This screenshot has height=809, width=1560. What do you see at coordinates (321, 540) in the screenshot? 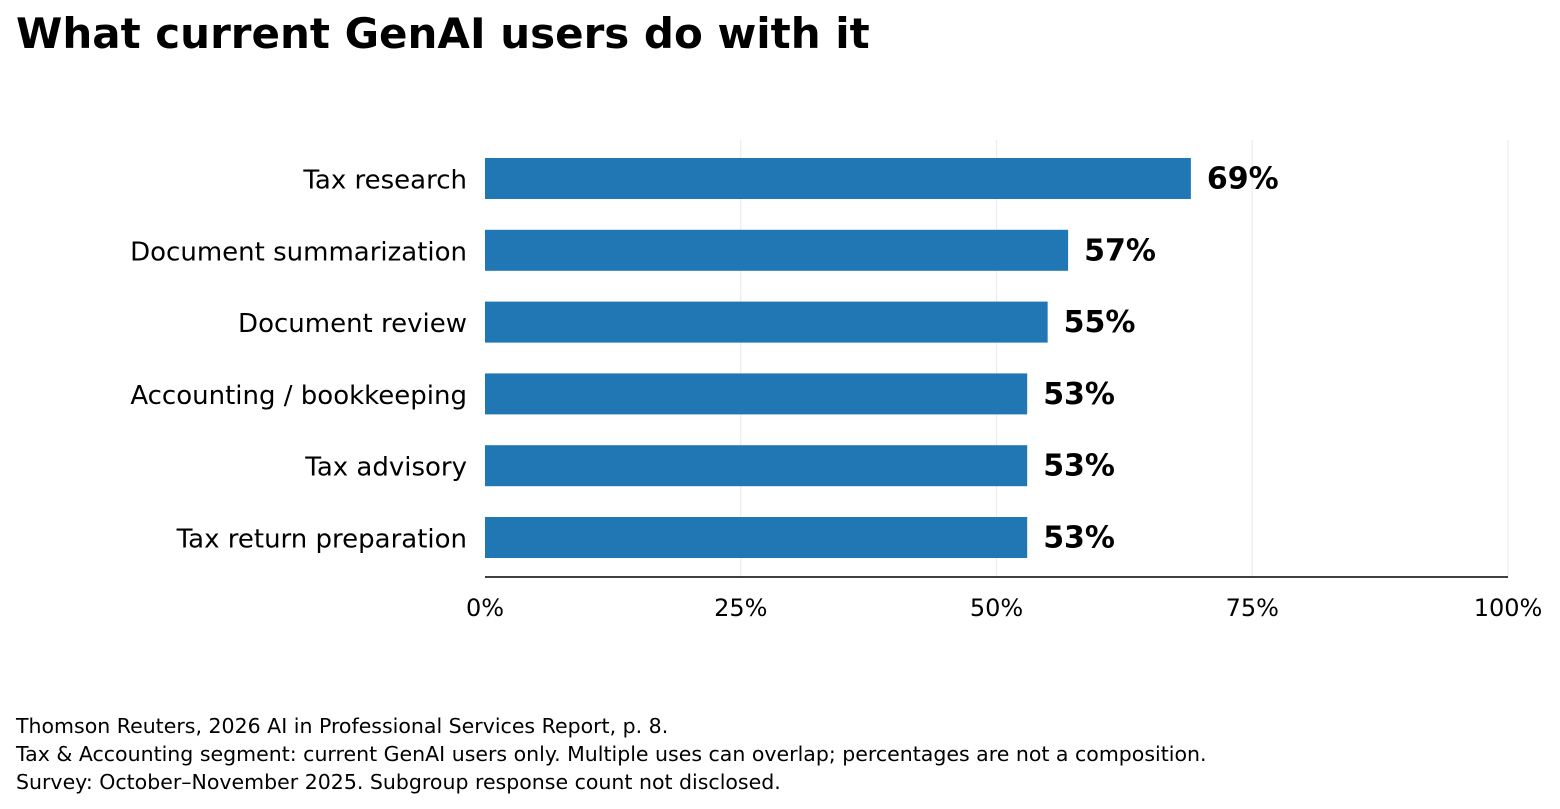
I see `category-label-5: Tax return preparation` at bounding box center [321, 540].